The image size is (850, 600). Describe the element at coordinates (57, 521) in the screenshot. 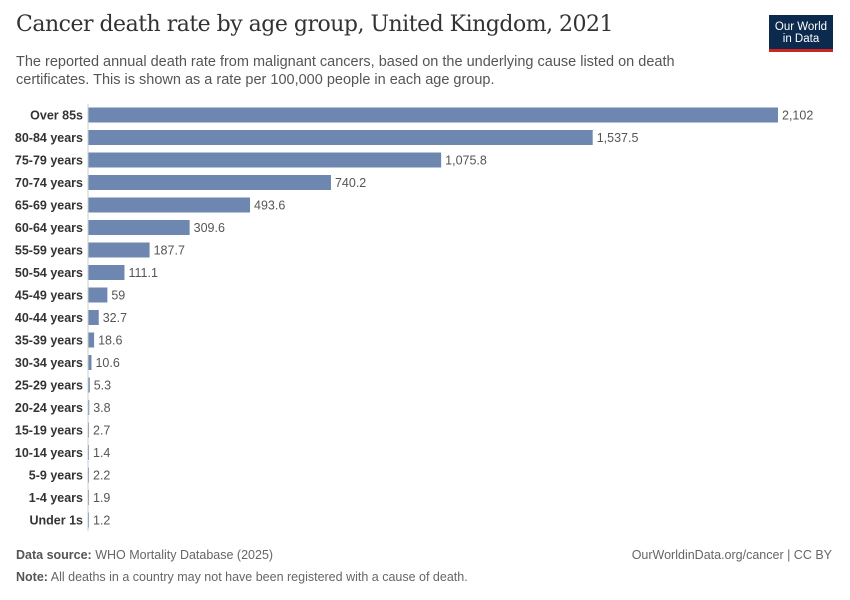

I see `category-label: Under 1s` at that location.